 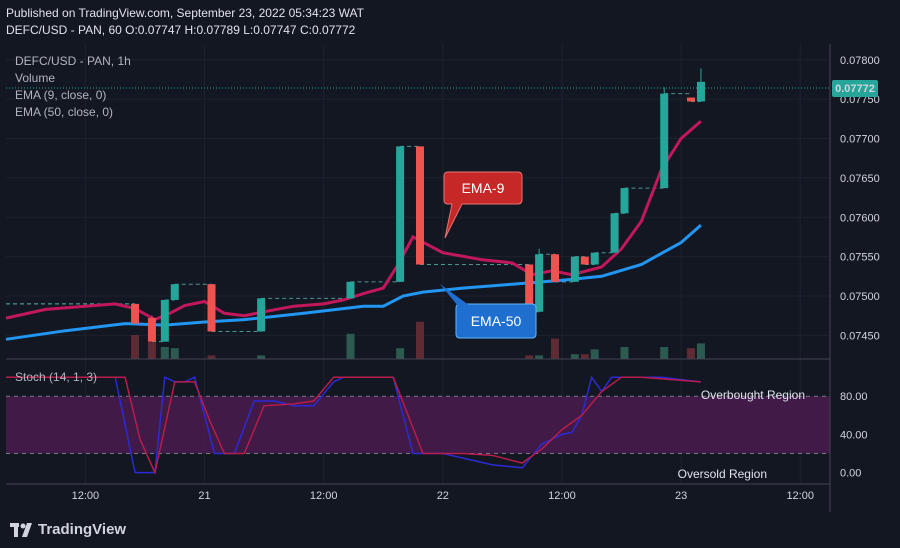 I want to click on time-axis: 12:00 21 12:00 22 12:00 23 12:00, so click(x=443, y=496).